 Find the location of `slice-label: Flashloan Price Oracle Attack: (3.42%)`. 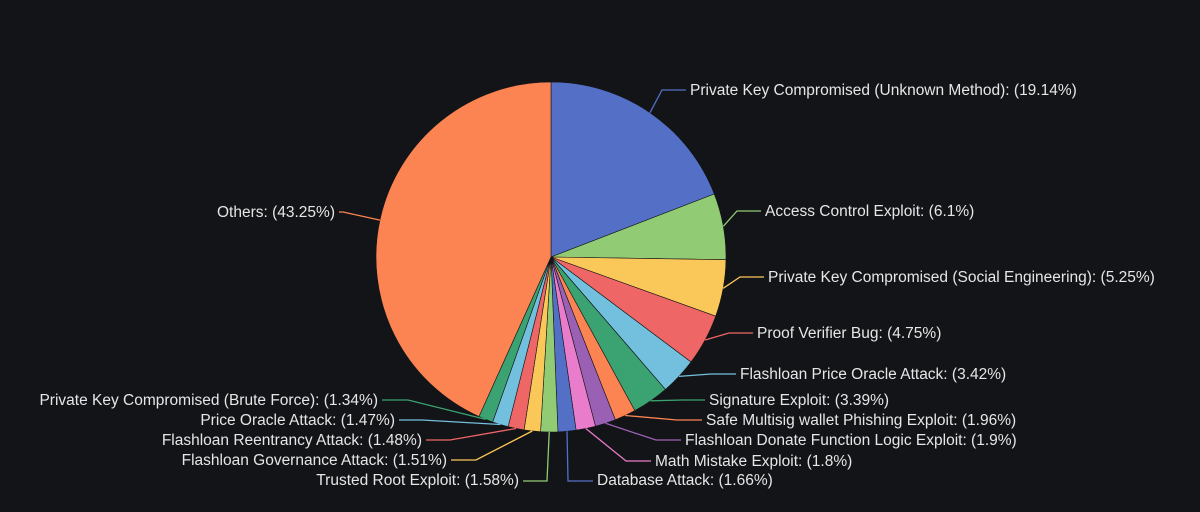

slice-label: Flashloan Price Oracle Attack: (3.42%) is located at coordinates (873, 374).